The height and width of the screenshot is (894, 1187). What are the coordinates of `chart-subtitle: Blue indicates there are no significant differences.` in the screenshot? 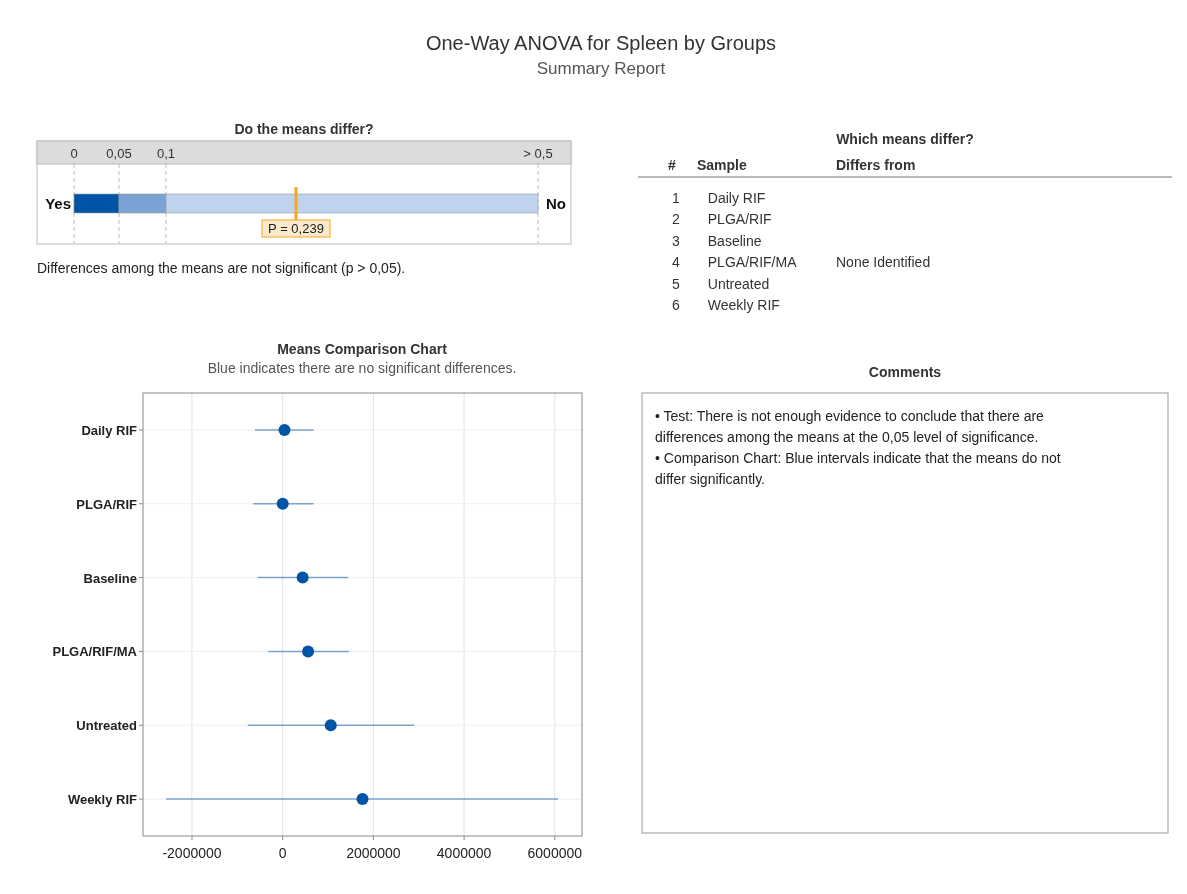 It's located at (362, 368).